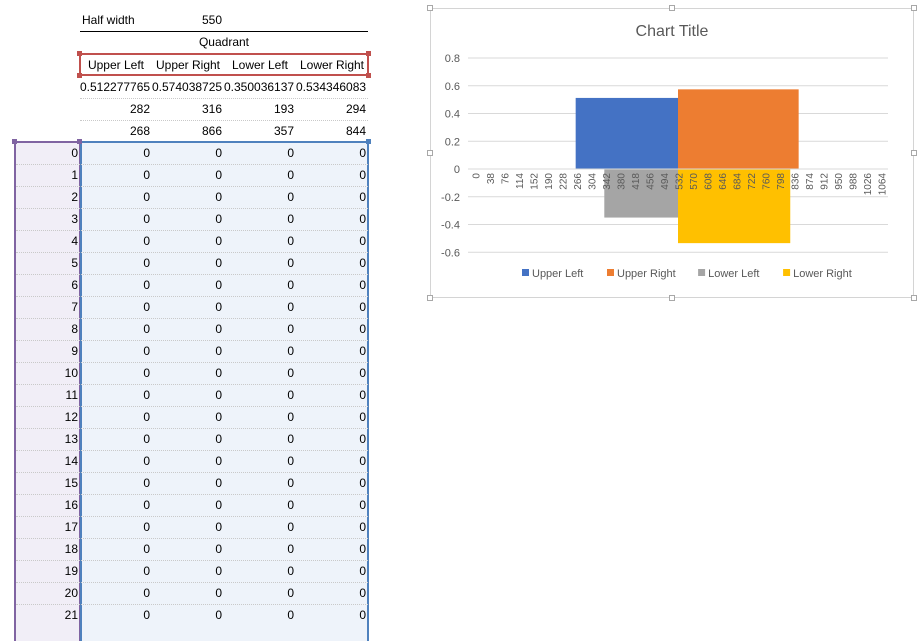 This screenshot has width=922, height=641. Describe the element at coordinates (139, 131) in the screenshot. I see `summary-cell: 268` at that location.